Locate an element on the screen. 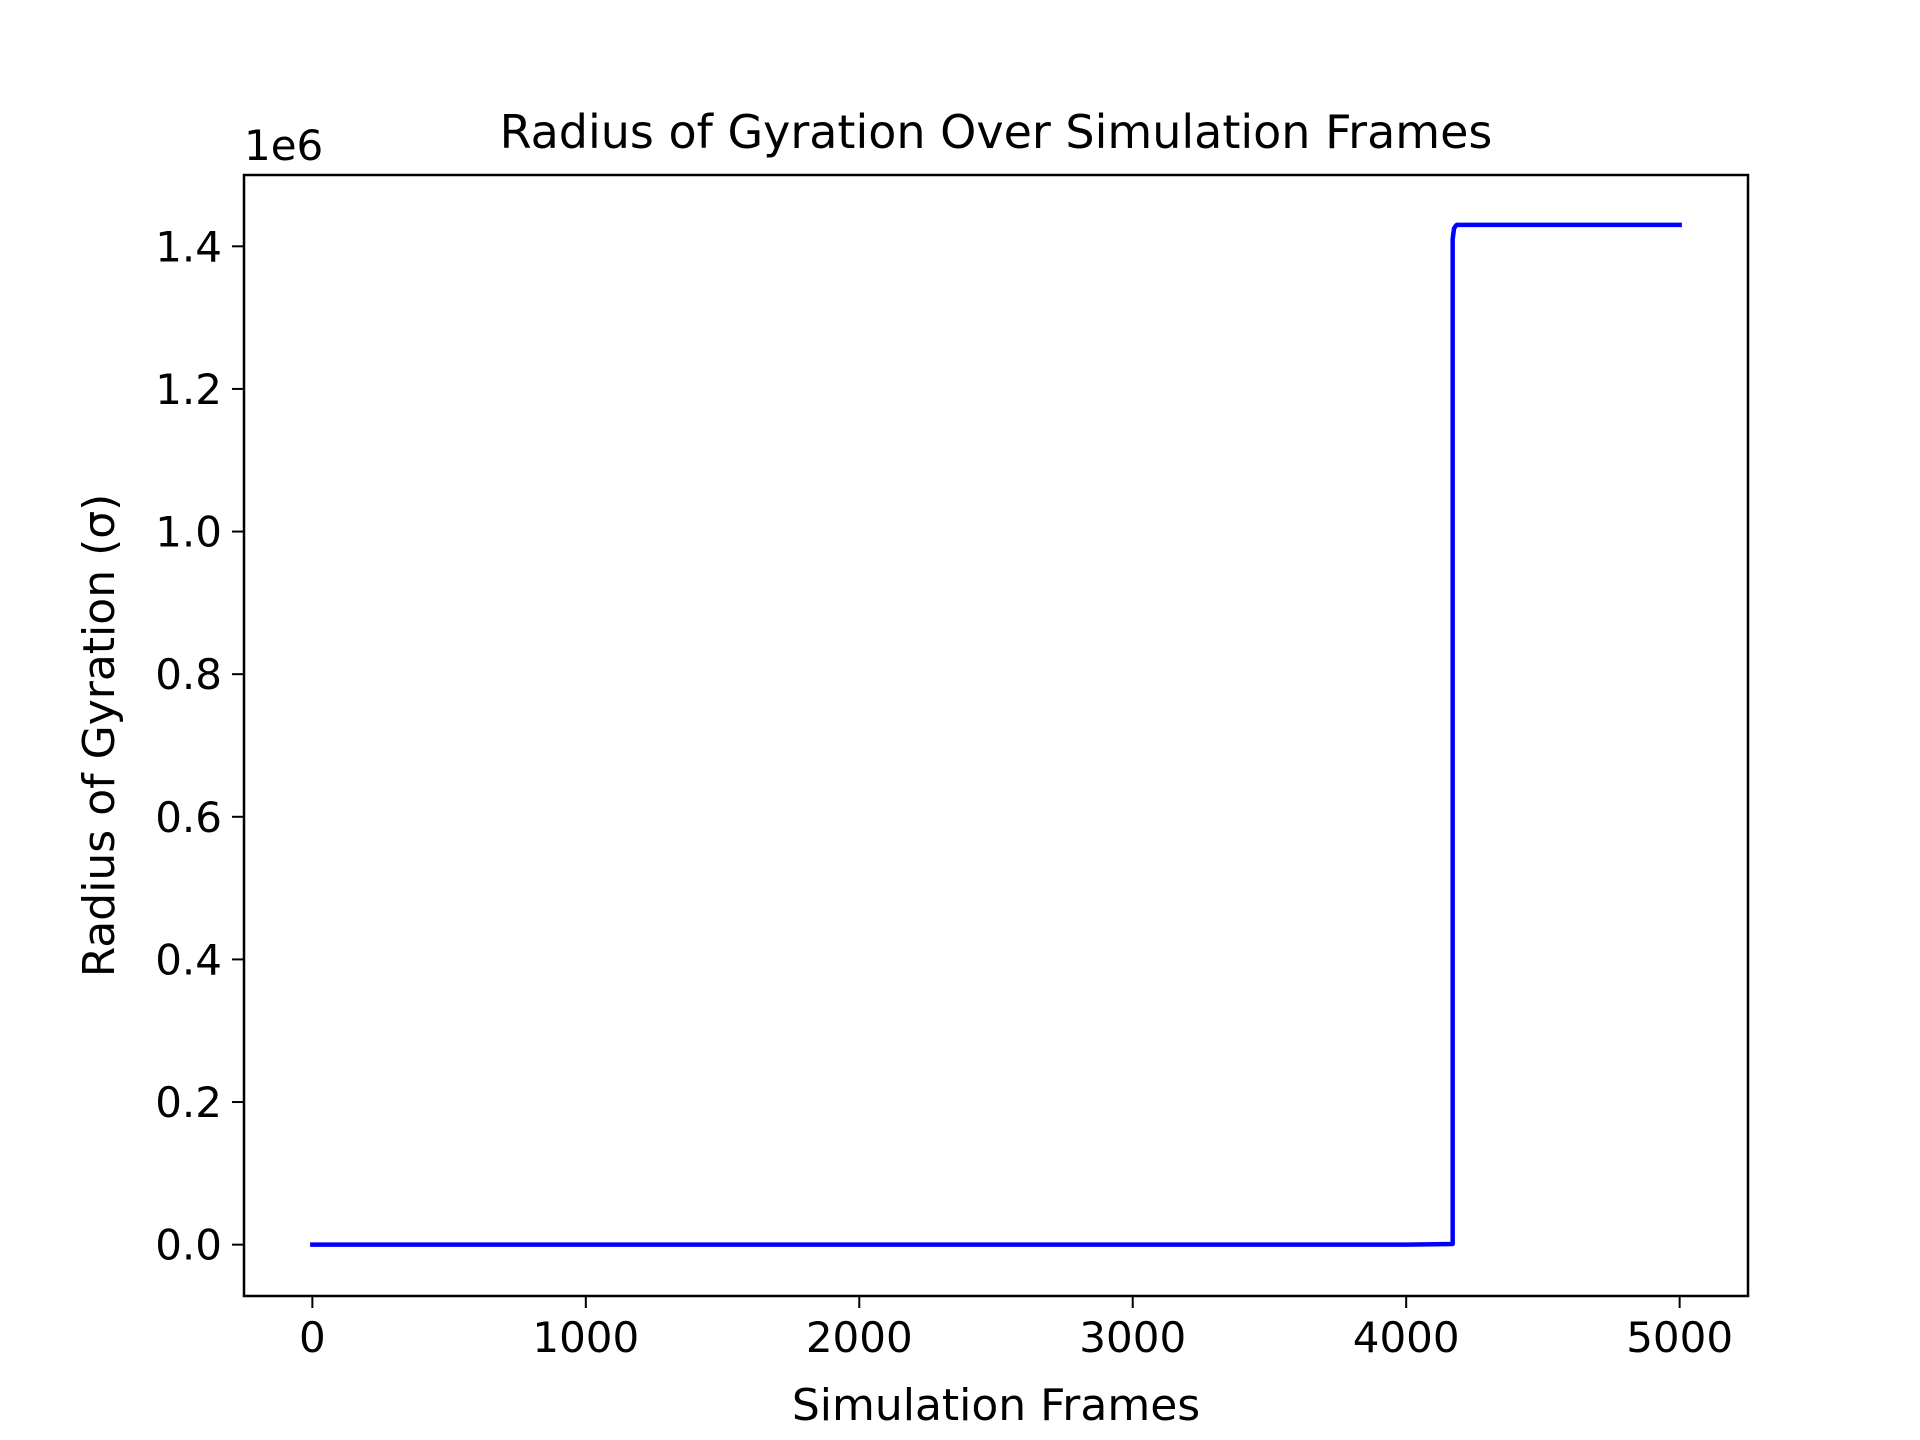 The height and width of the screenshot is (1440, 1920). y-axis: 0.0 0.2 0.4 0.6 0.8 1.0 1.2 1.4 is located at coordinates (199, 746).